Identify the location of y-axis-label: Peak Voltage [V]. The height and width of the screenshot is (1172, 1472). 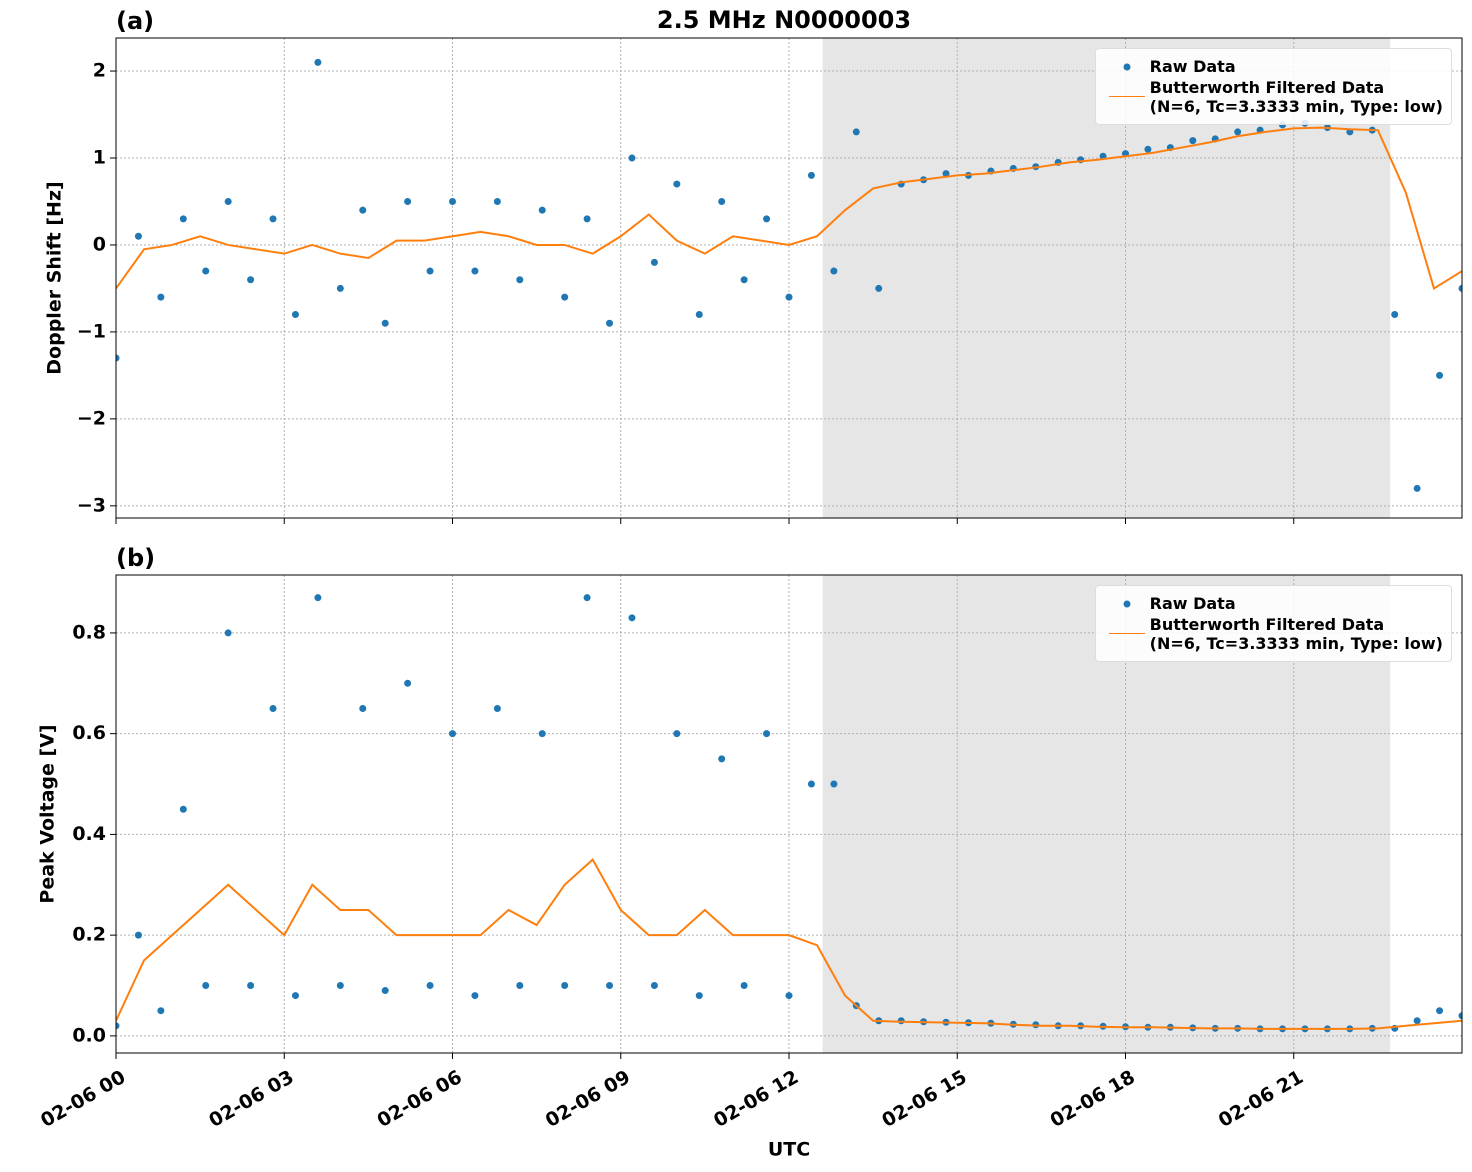
(48, 813).